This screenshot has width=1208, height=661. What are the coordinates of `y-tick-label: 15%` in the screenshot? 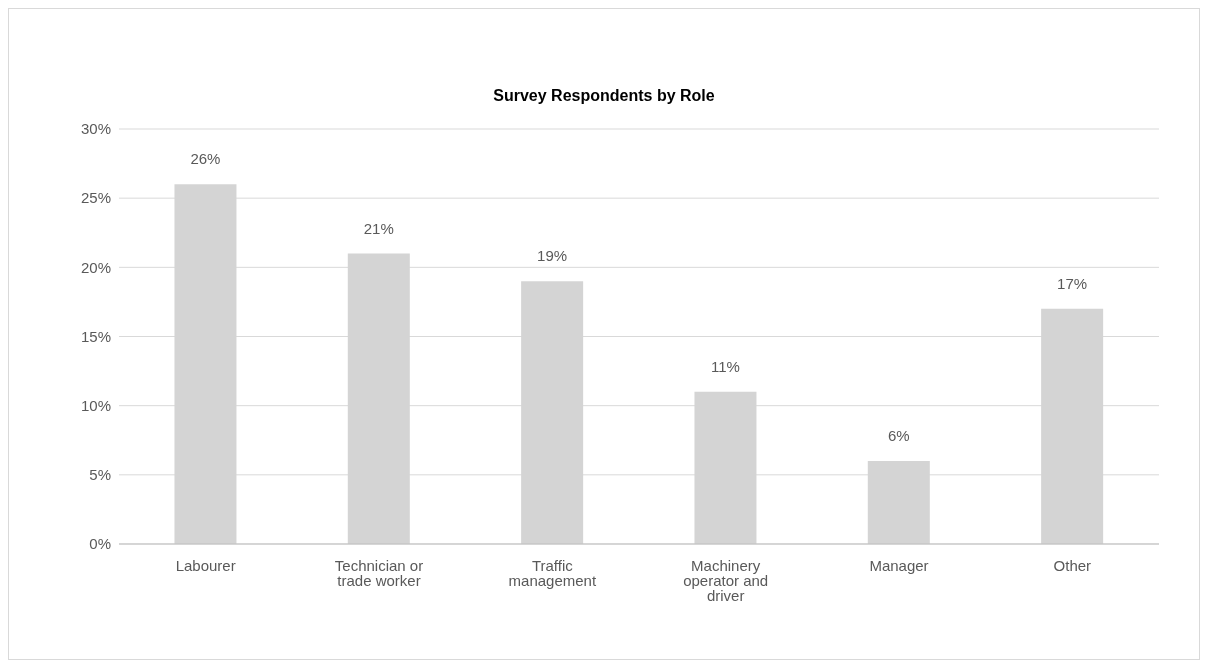 It's located at (95, 336).